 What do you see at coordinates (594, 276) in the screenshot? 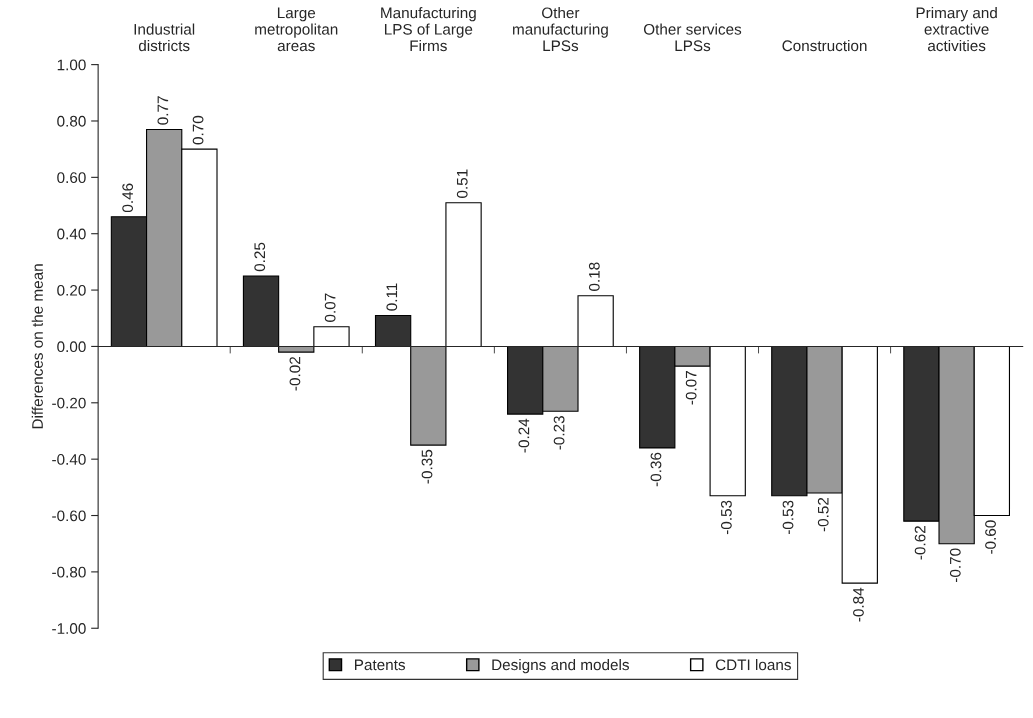
I see `data-label: 0.18` at bounding box center [594, 276].